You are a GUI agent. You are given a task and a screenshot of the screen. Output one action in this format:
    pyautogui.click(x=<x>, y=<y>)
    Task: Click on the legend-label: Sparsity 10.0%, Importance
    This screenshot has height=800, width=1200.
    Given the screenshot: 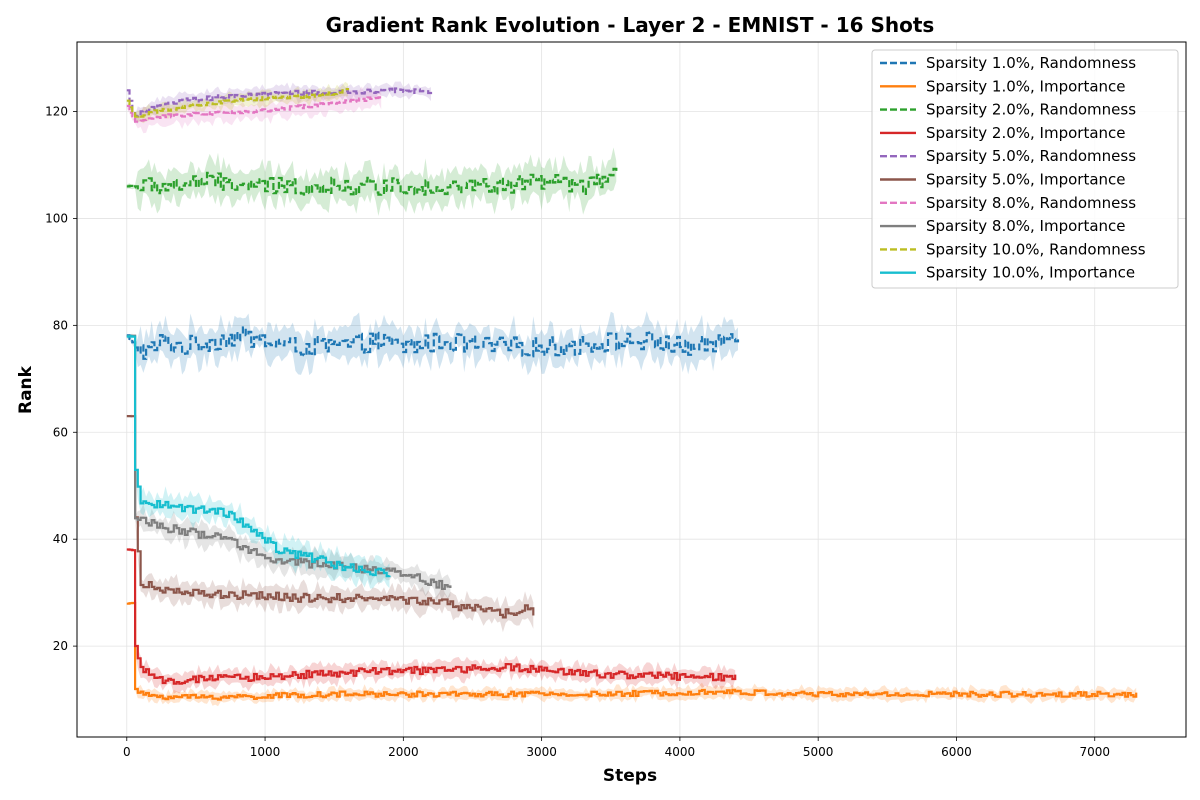 What is the action you would take?
    pyautogui.click(x=1030, y=273)
    